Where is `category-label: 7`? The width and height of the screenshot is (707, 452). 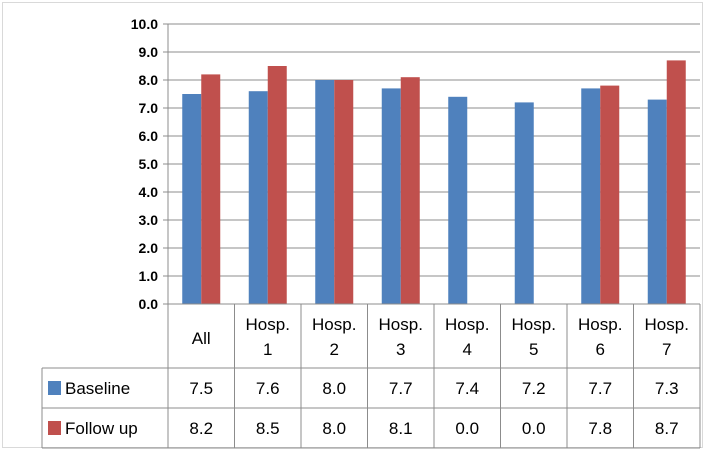 category-label: 7 is located at coordinates (666, 349).